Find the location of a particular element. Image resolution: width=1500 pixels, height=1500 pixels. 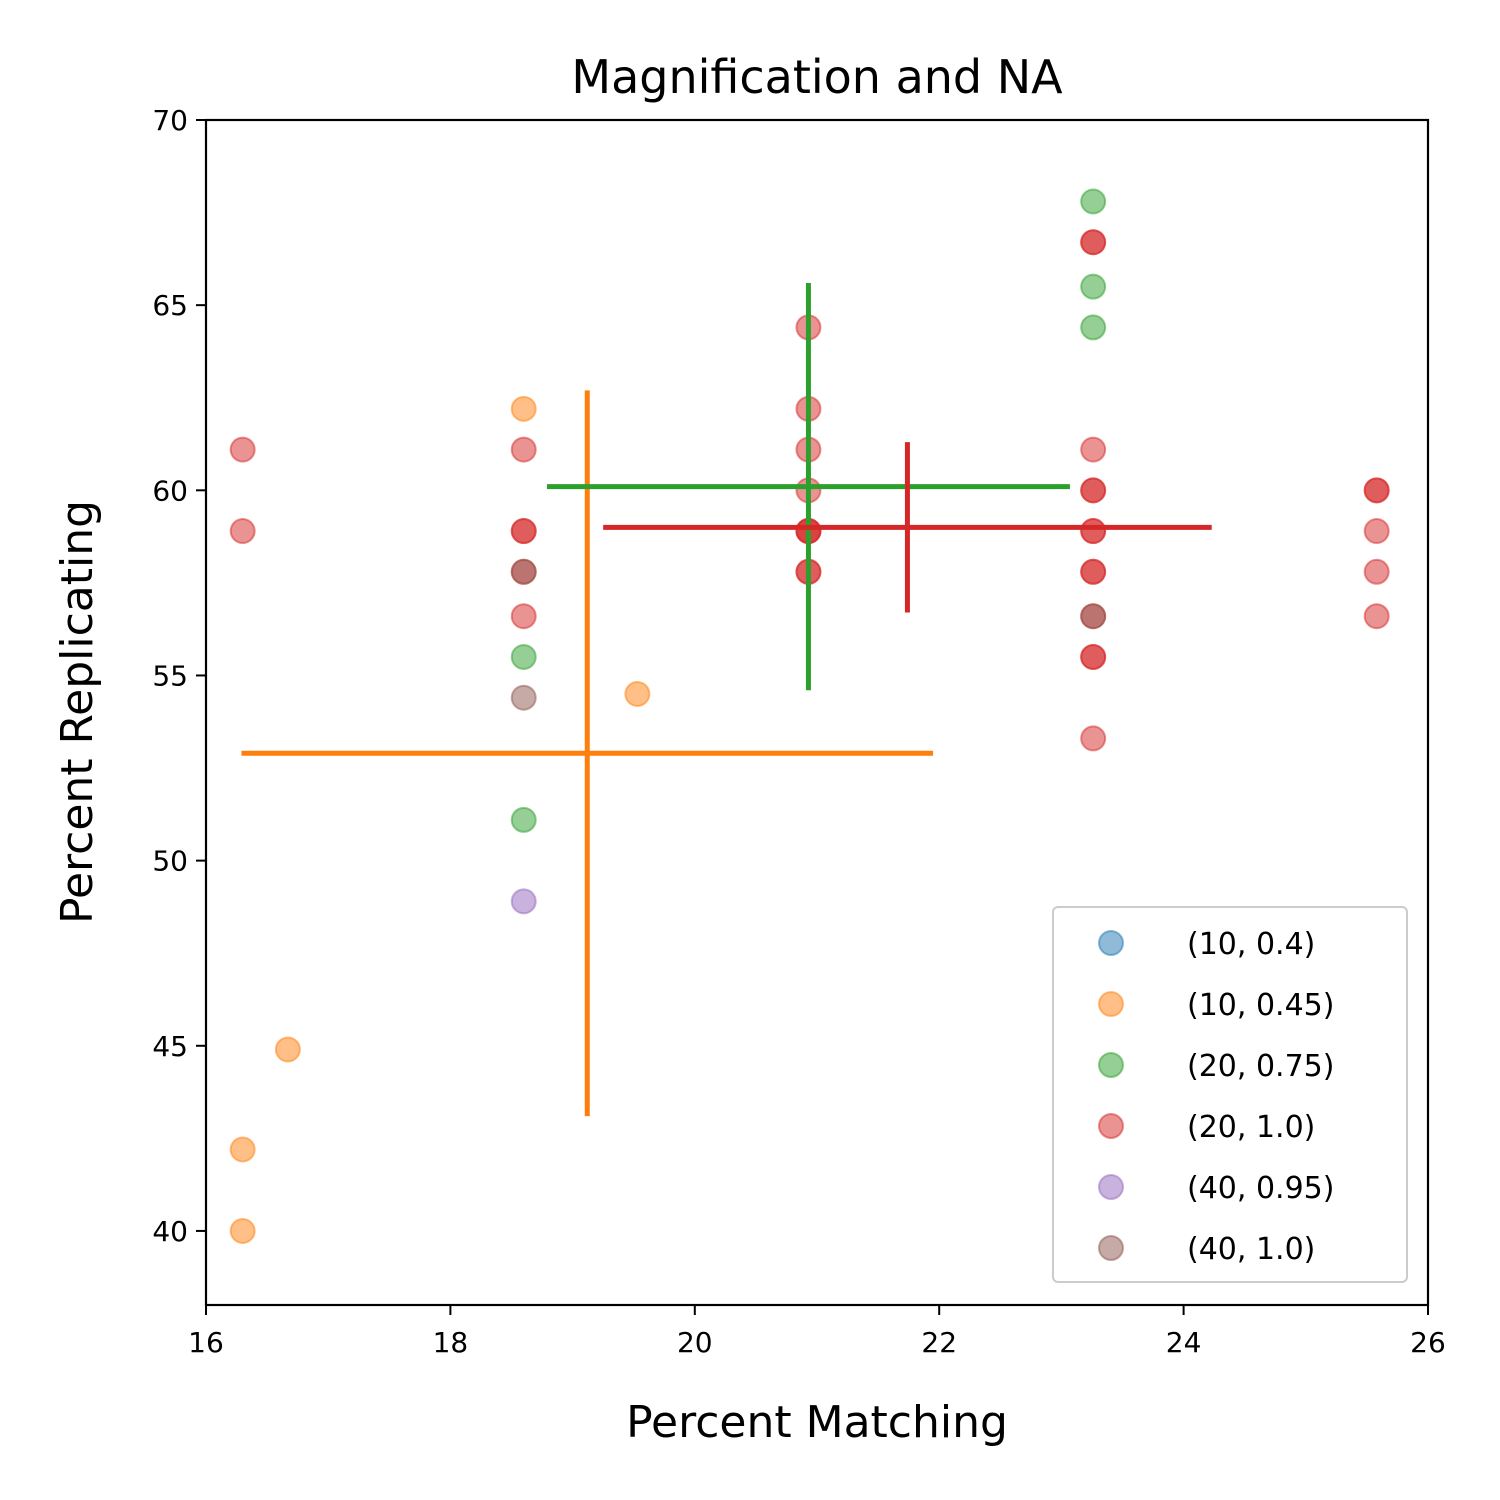

y-tick-label: 50 is located at coordinates (170, 861).